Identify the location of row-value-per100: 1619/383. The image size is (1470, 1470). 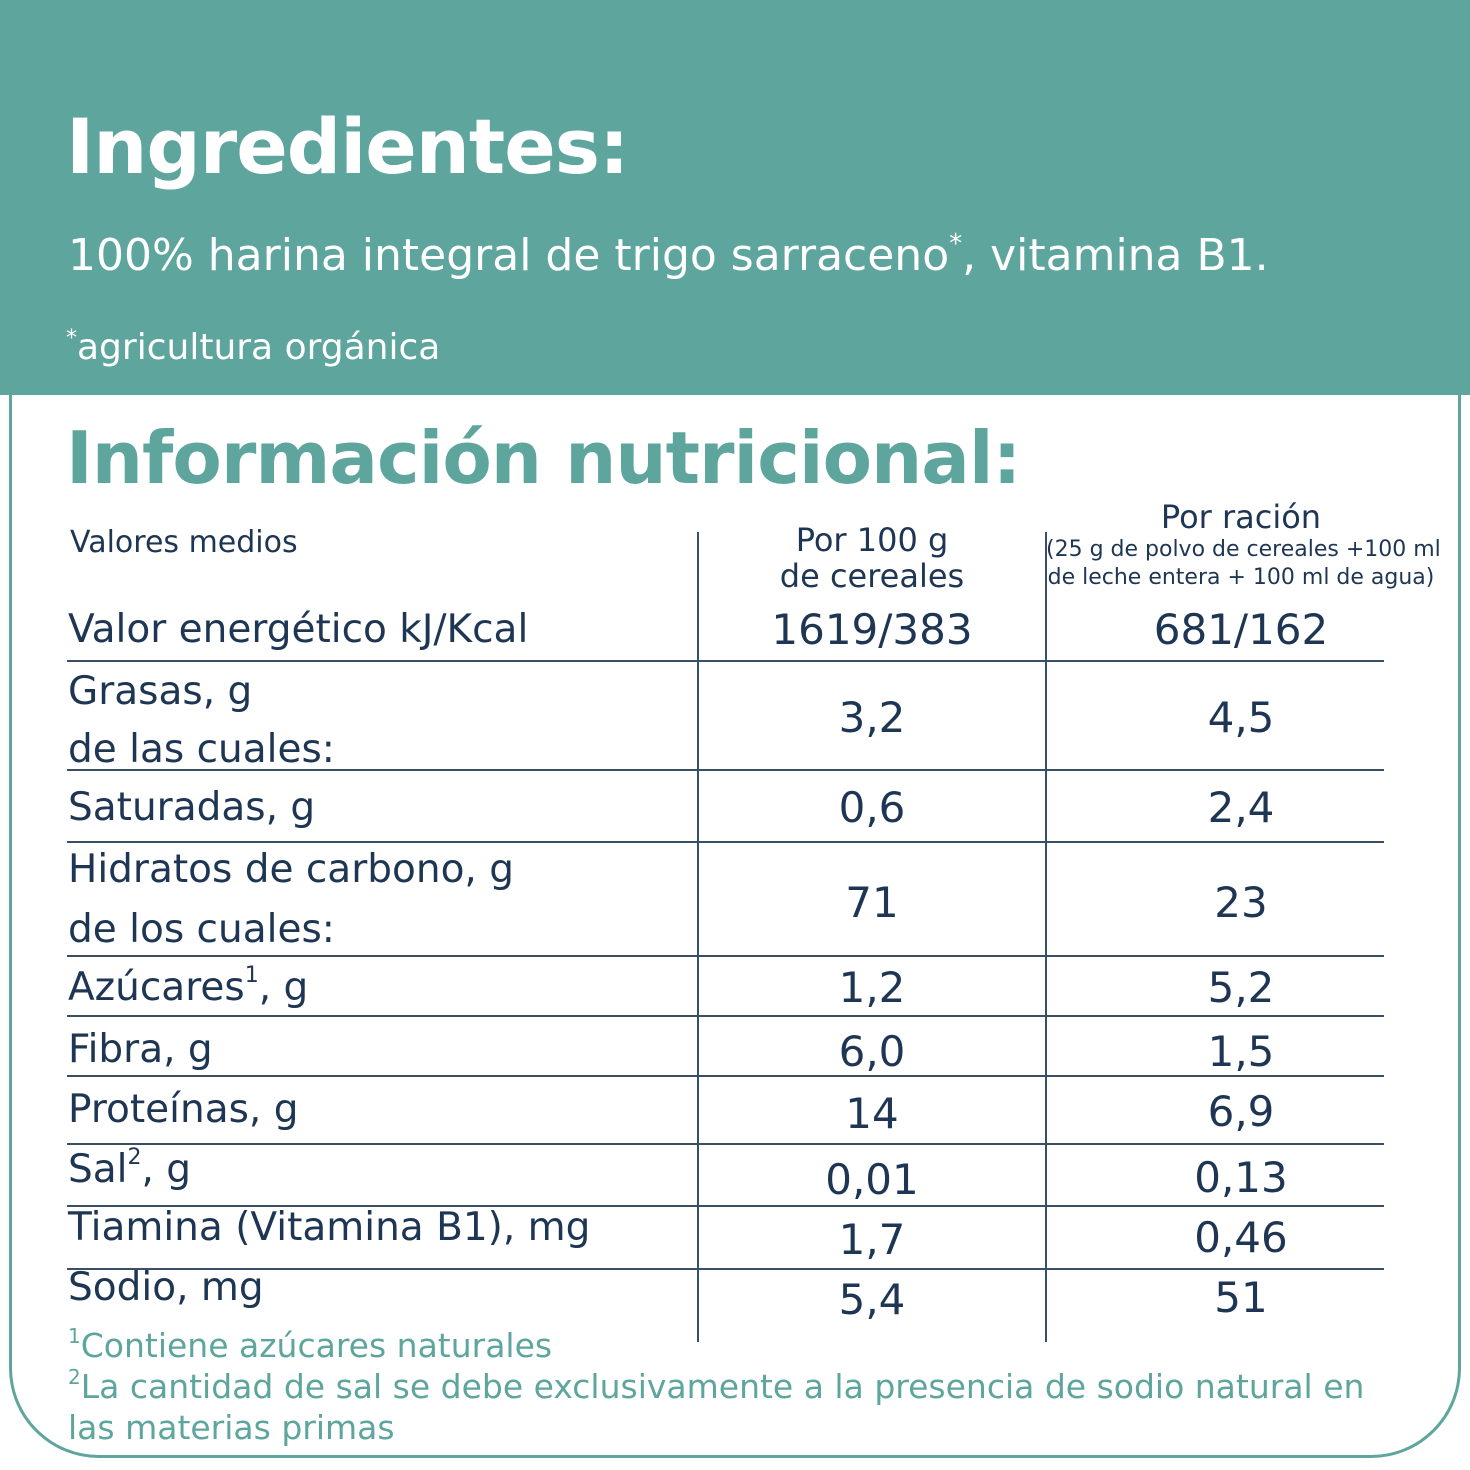
(872, 629).